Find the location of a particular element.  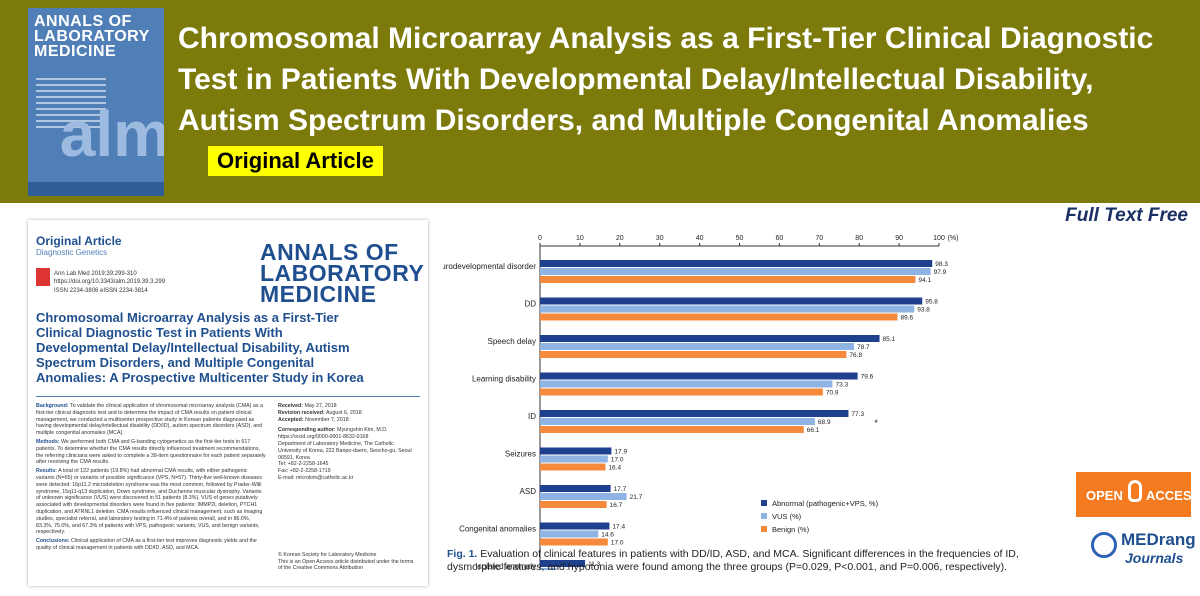

bar-value-label: 4.2 is located at coordinates (564, 569).